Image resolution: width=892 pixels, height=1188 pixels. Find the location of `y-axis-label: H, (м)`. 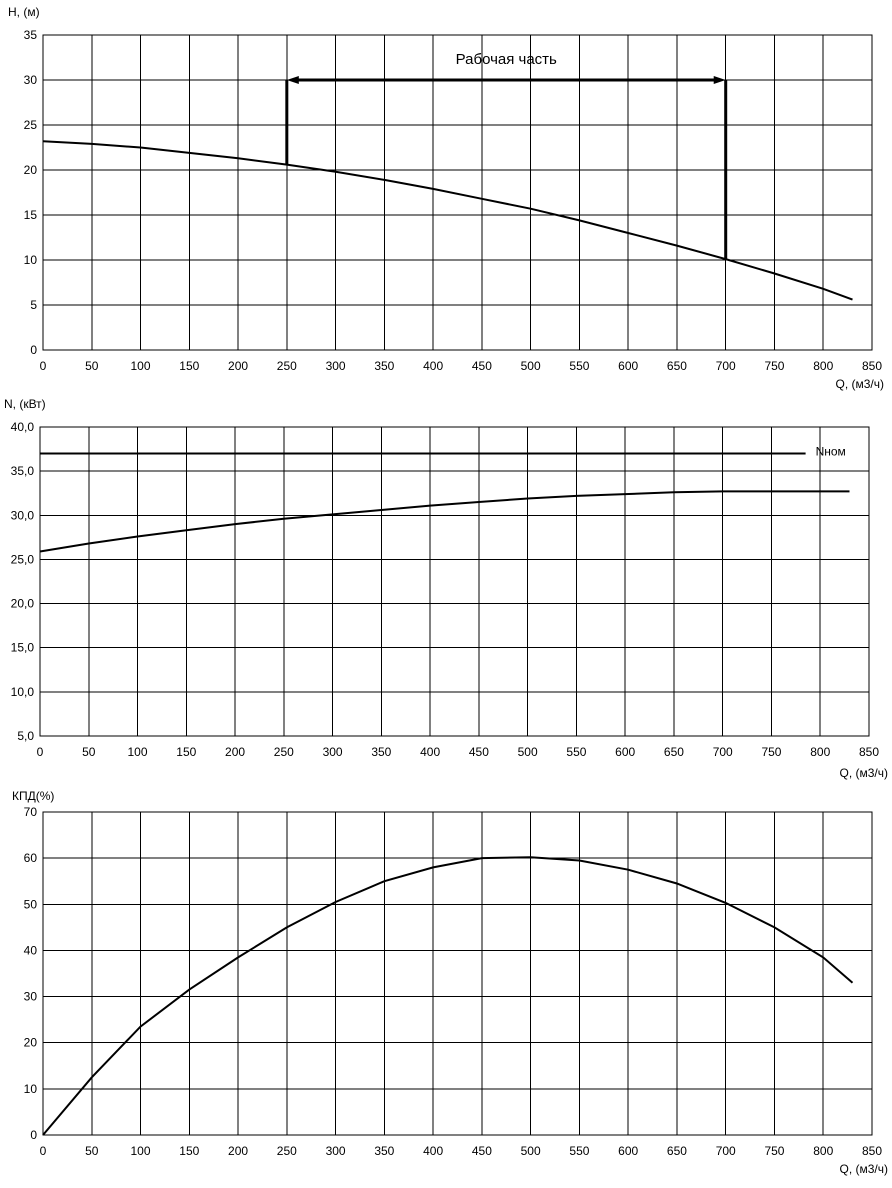

y-axis-label: H, (м) is located at coordinates (24, 12).